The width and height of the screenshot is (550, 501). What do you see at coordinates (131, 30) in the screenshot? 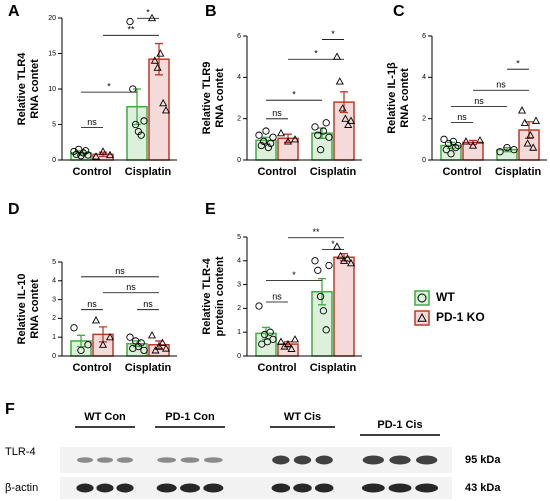
I see `significance-label: **` at bounding box center [131, 30].